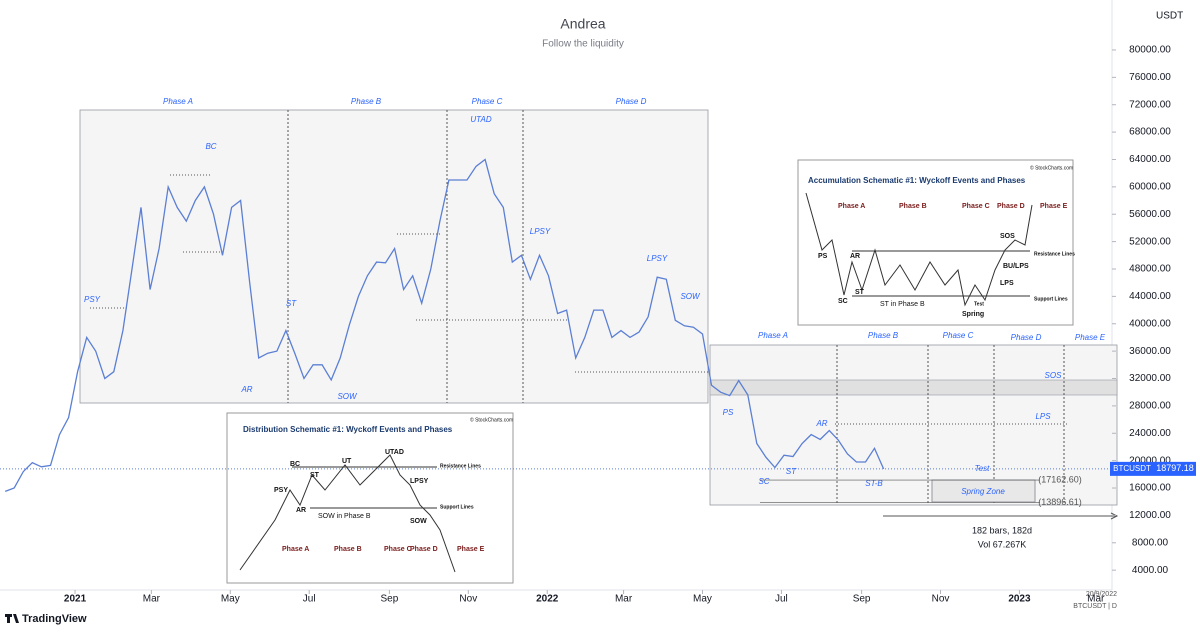 This screenshot has width=1200, height=637. Describe the element at coordinates (344, 516) in the screenshot. I see `inset-event: SOW in Phase B` at that location.